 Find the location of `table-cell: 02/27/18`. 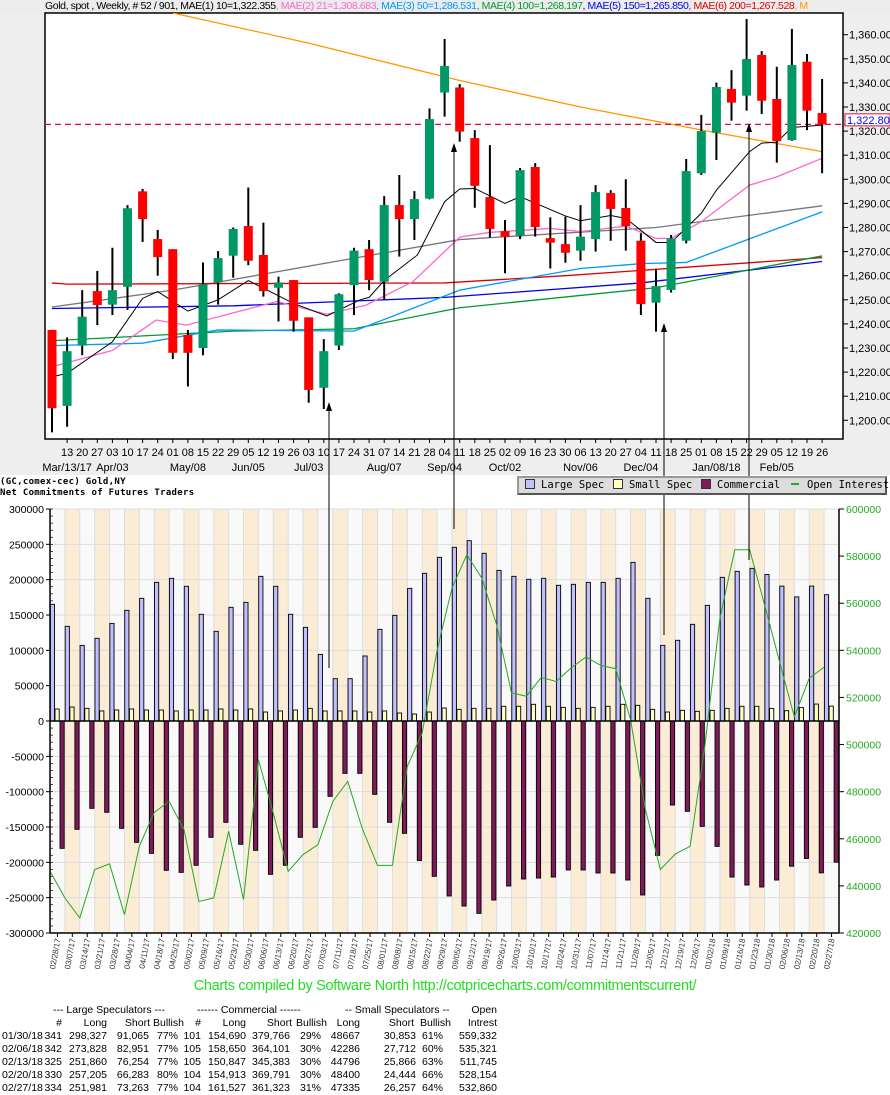

table-cell: 02/27/18 is located at coordinates (22, 1088).